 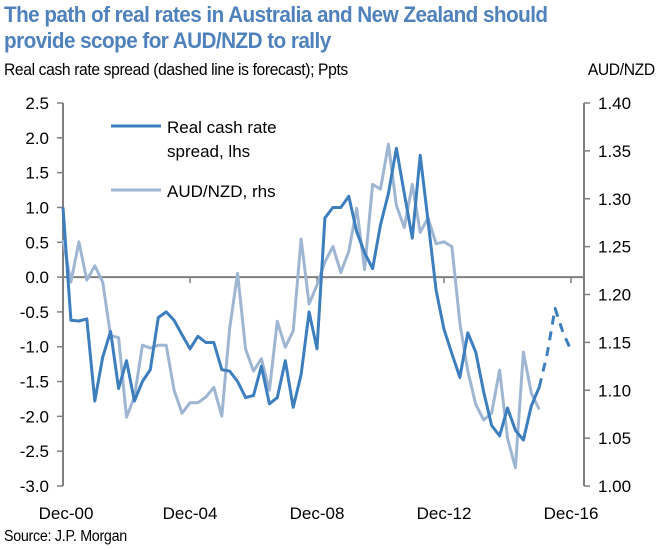 What do you see at coordinates (37, 138) in the screenshot?
I see `left-tick-label: 2.0` at bounding box center [37, 138].